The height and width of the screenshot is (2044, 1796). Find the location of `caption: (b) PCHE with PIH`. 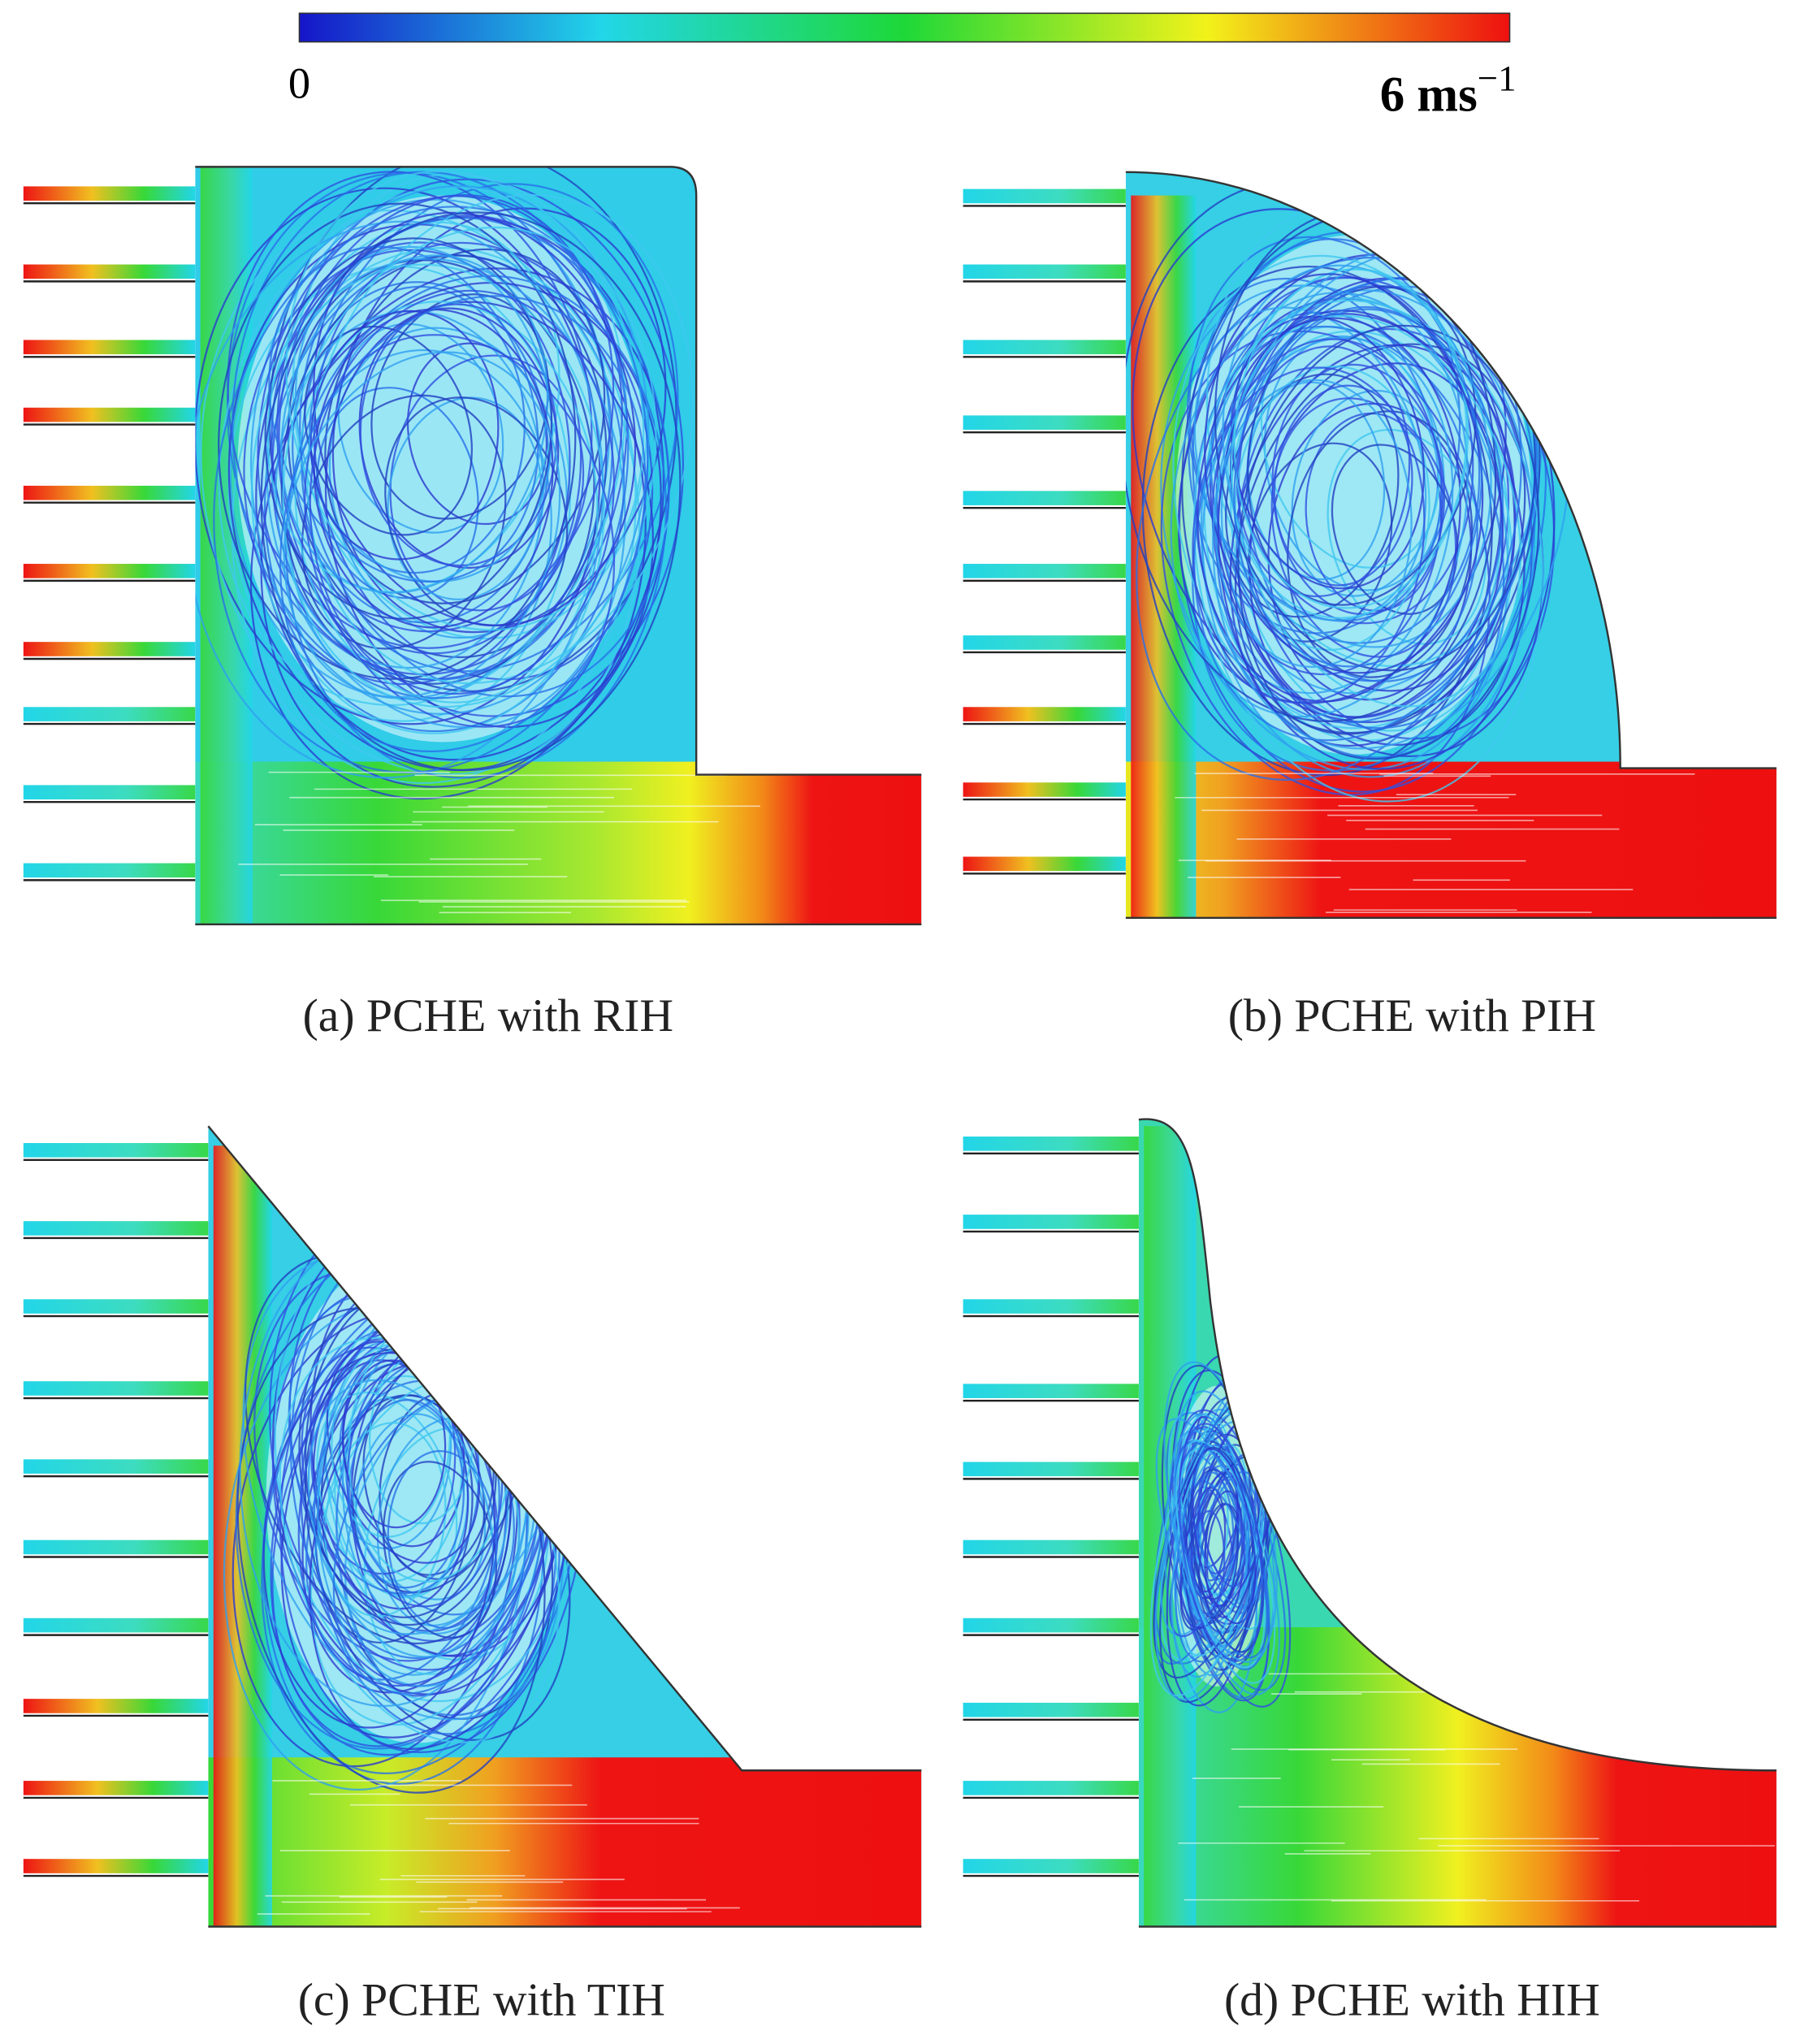

caption: (b) PCHE with PIH is located at coordinates (1412, 1016).